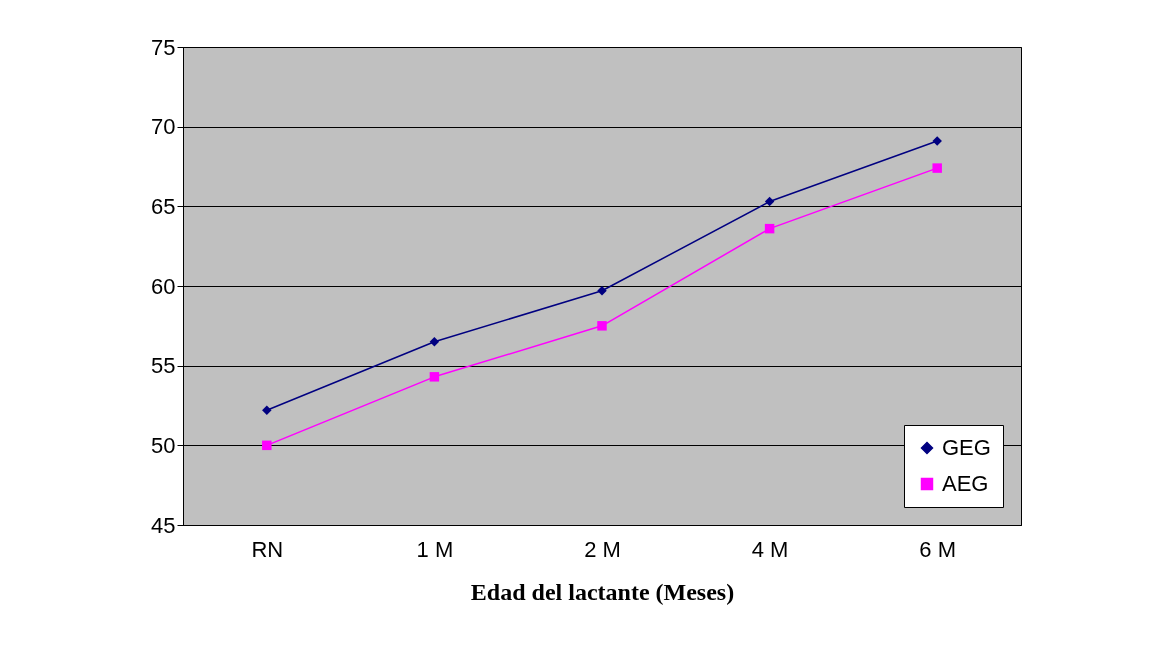 This screenshot has width=1150, height=671. Describe the element at coordinates (163, 206) in the screenshot. I see `y-tick-label: 65` at that location.